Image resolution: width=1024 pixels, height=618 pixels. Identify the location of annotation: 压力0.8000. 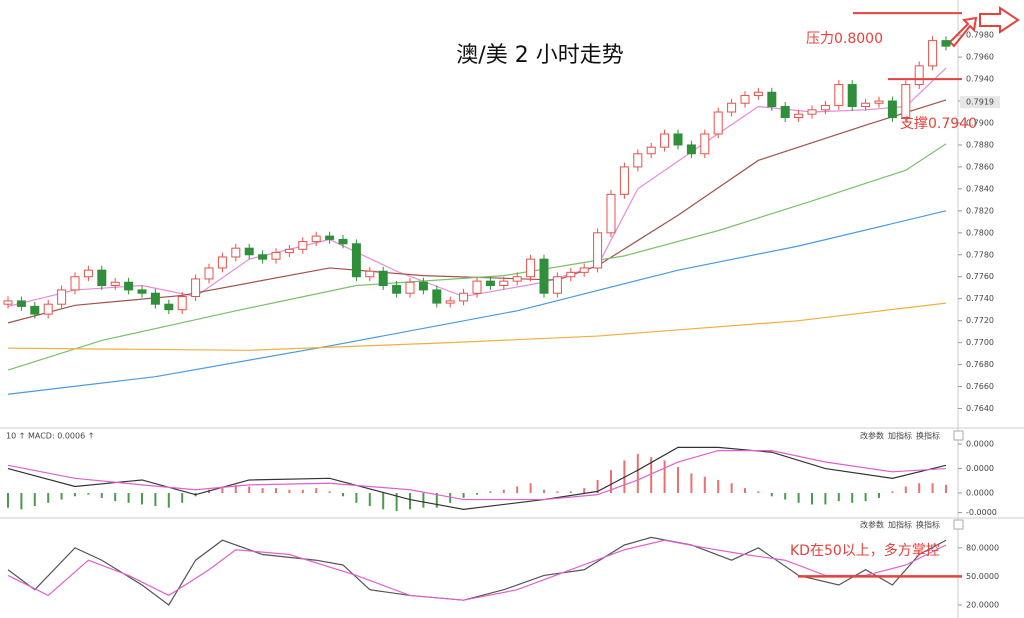
(844, 39).